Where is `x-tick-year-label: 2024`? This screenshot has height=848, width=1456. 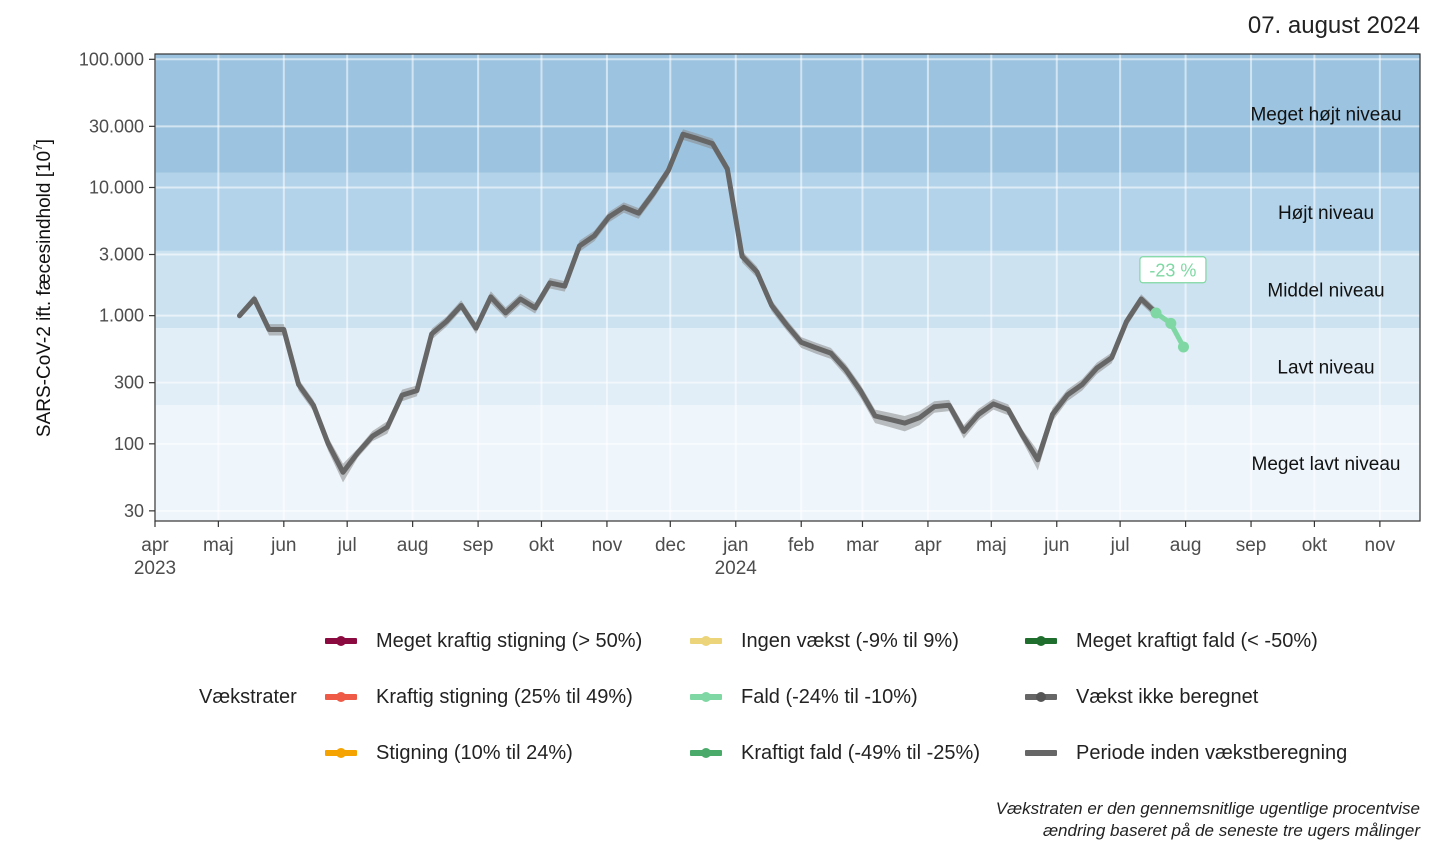
x-tick-year-label: 2024 is located at coordinates (736, 568).